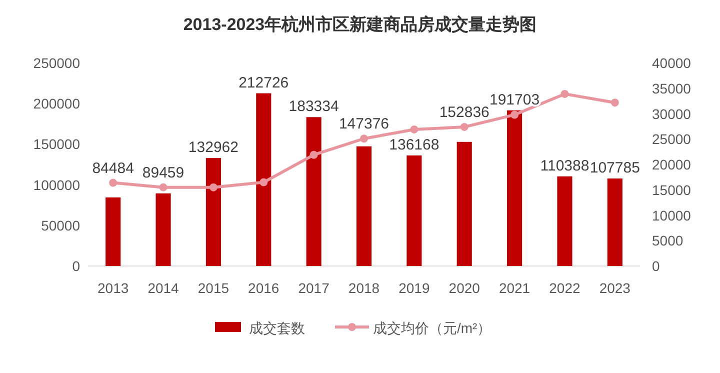  I want to click on y2-tick-label: 25000, so click(672, 139).